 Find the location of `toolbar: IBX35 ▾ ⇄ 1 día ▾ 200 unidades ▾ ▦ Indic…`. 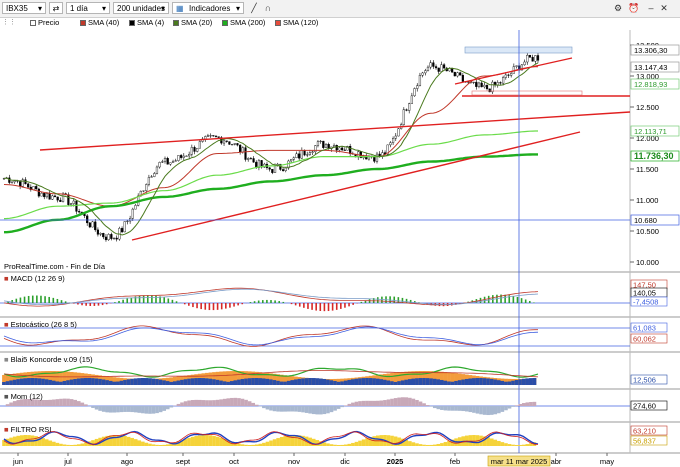

toolbar: IBX35 ▾ ⇄ 1 día ▾ 200 unidades ▾ ▦ Indic… is located at coordinates (340, 9).